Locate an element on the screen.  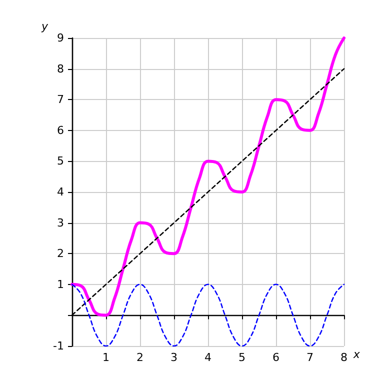
x-axis-title: x is located at coordinates (356, 355).